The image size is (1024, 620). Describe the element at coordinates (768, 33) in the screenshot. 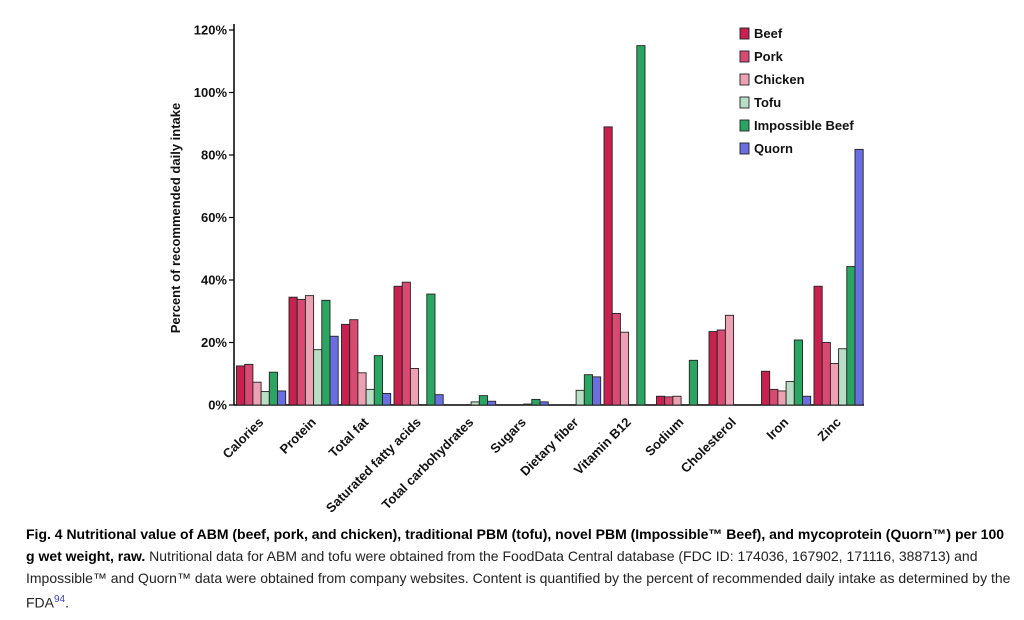

I see `legend-label: Beef` at that location.